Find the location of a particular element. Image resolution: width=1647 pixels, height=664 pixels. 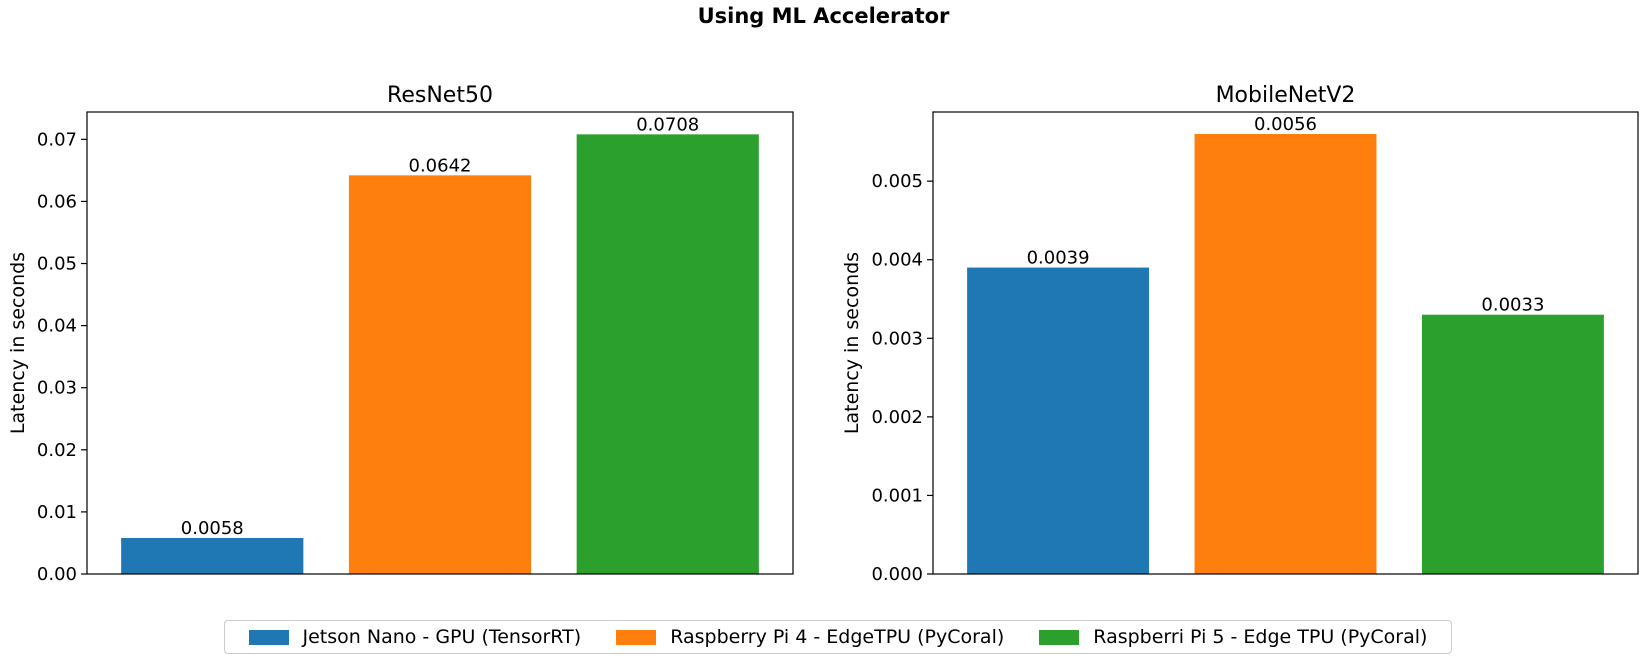

ytick-label-resnet50: 0.04 is located at coordinates (57, 326).